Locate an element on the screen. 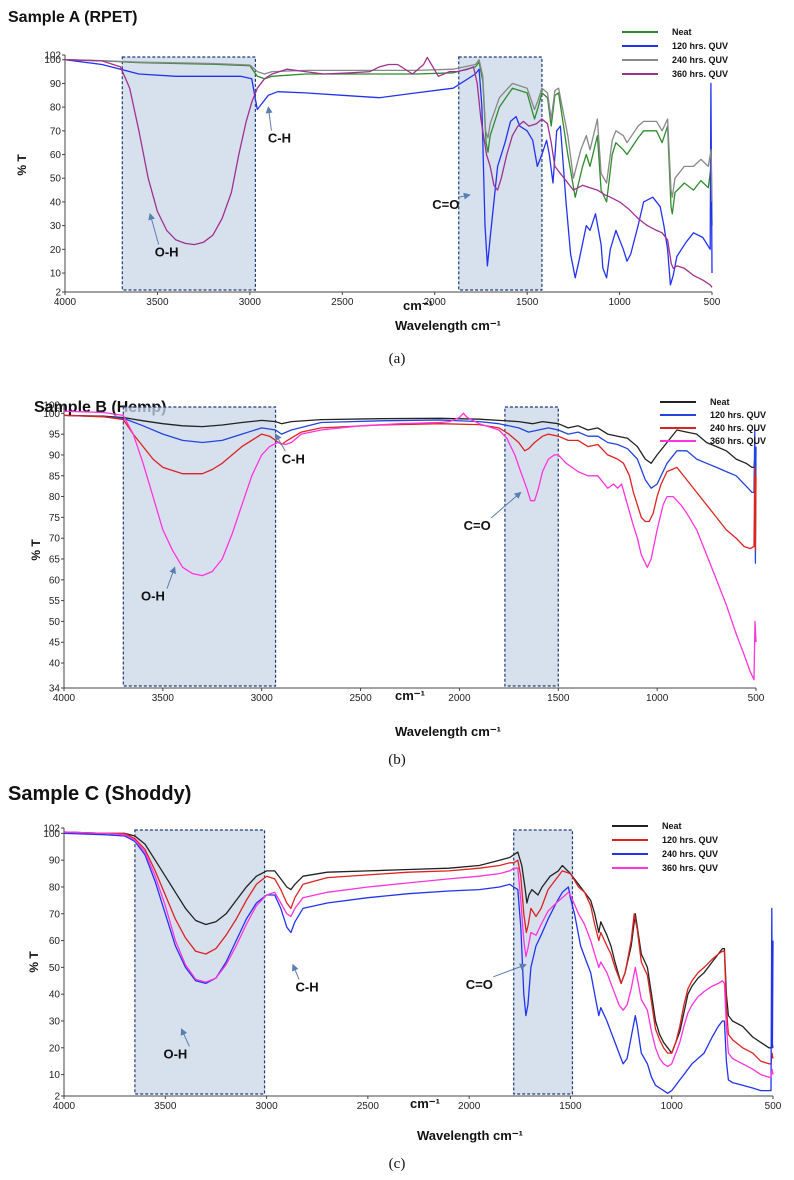 The height and width of the screenshot is (1180, 794). y-tick-label: 45 is located at coordinates (55, 643).